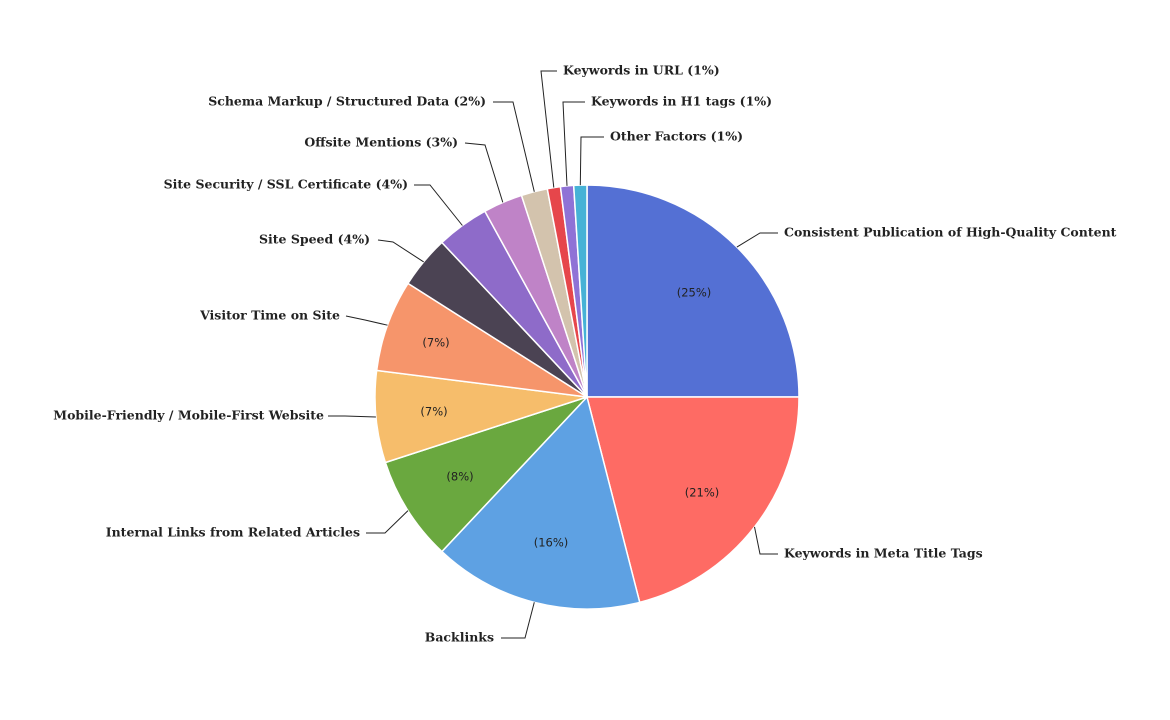  I want to click on leader-line-keywords-in-url, so click(548, 129).